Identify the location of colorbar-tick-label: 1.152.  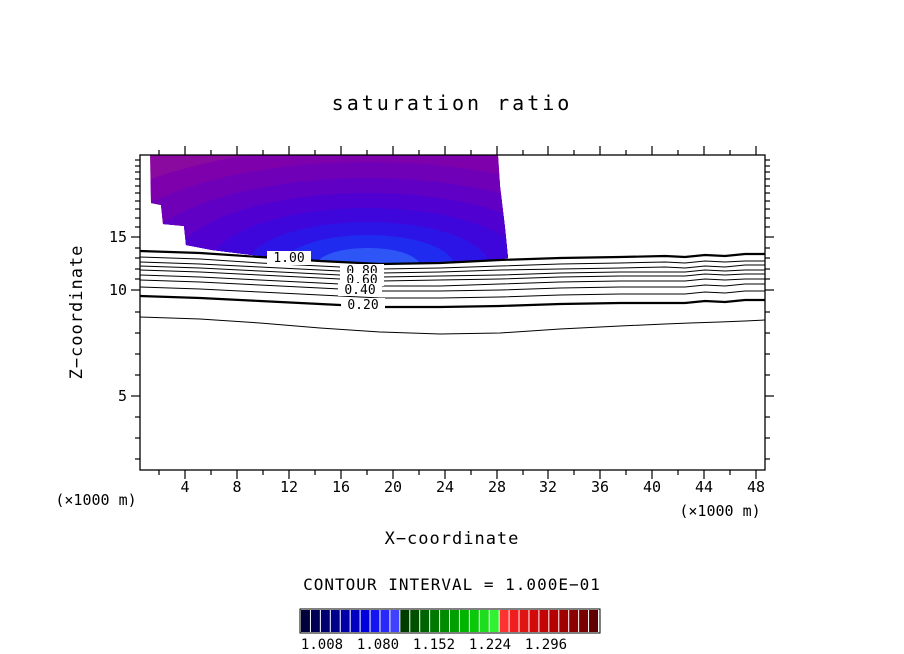
(434, 645).